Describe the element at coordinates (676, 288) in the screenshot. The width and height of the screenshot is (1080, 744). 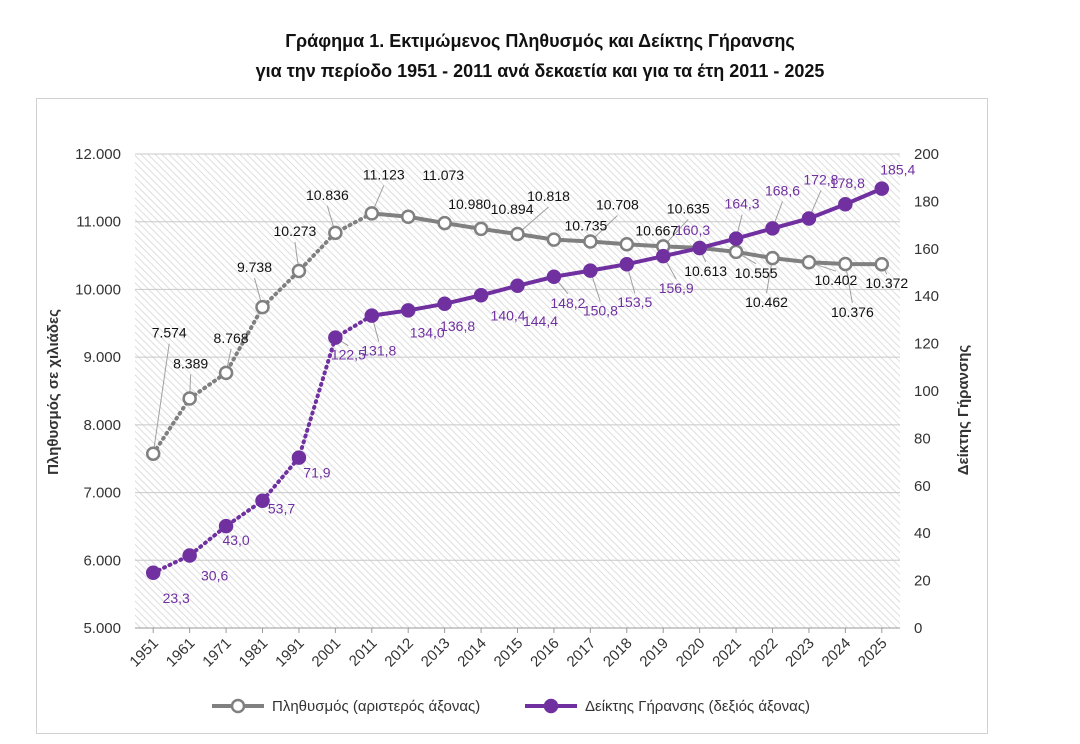
I see `ageing-index-data-label: 156,9` at that location.